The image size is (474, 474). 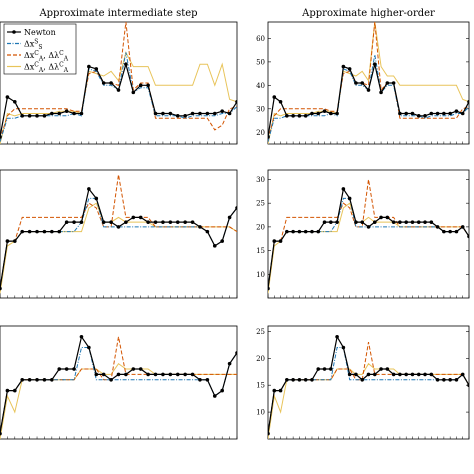 What do you see at coordinates (260, 39) in the screenshot?
I see `y-tick-label: 60` at bounding box center [260, 39].